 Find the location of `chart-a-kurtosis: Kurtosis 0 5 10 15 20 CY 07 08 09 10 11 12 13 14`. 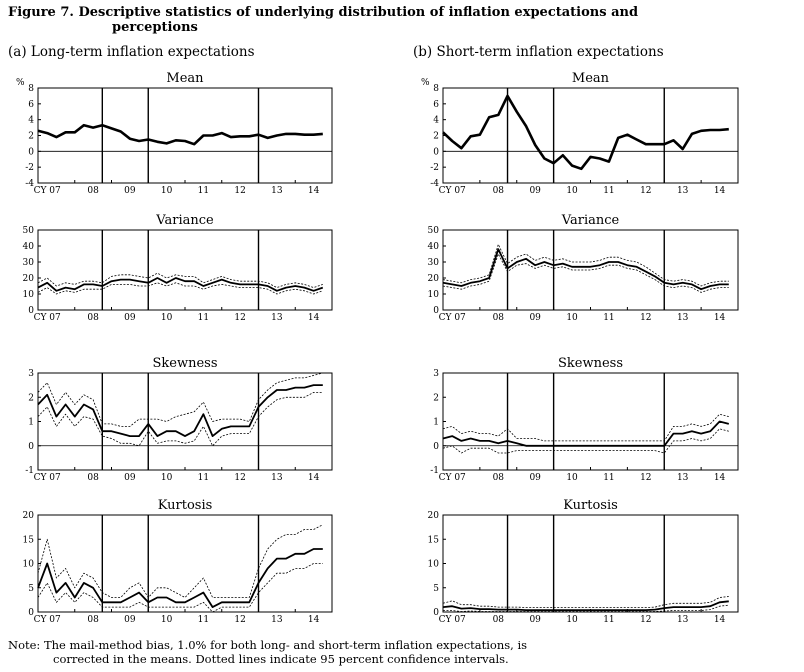

chart-a-kurtosis: Kurtosis 0 5 10 15 20 CY 07 08 09 10 11 12 13 14 is located at coordinates (178, 561).